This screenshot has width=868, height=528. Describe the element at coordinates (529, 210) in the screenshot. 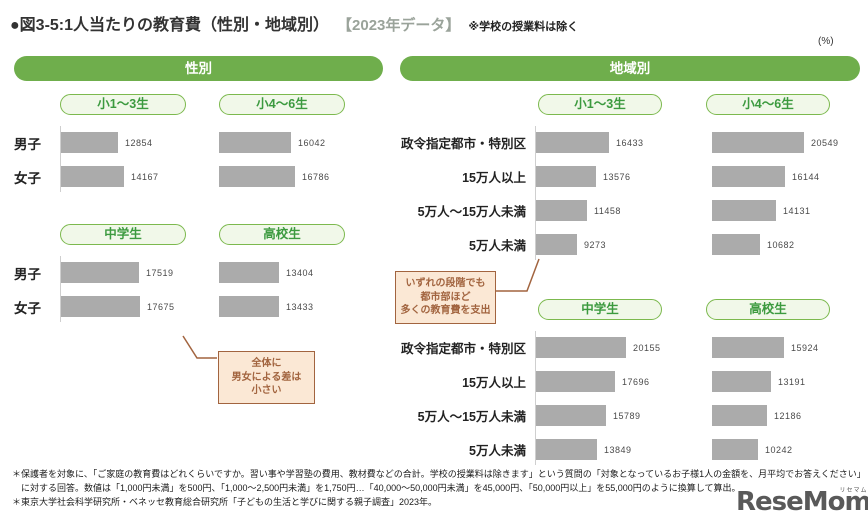

I see `bar-row: 5万人〜15万人未満 11458` at that location.